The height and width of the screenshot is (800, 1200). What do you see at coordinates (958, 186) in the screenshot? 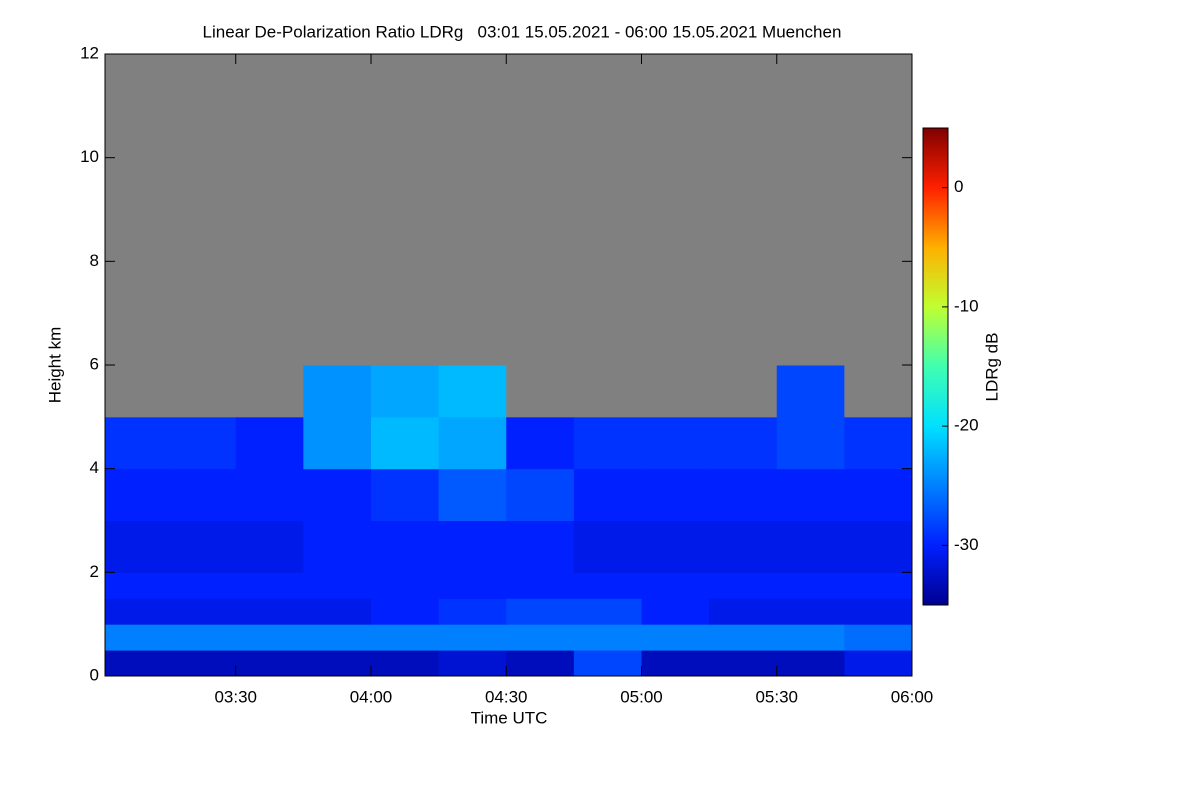
I see `colorbar-tick-label: 0` at bounding box center [958, 186].